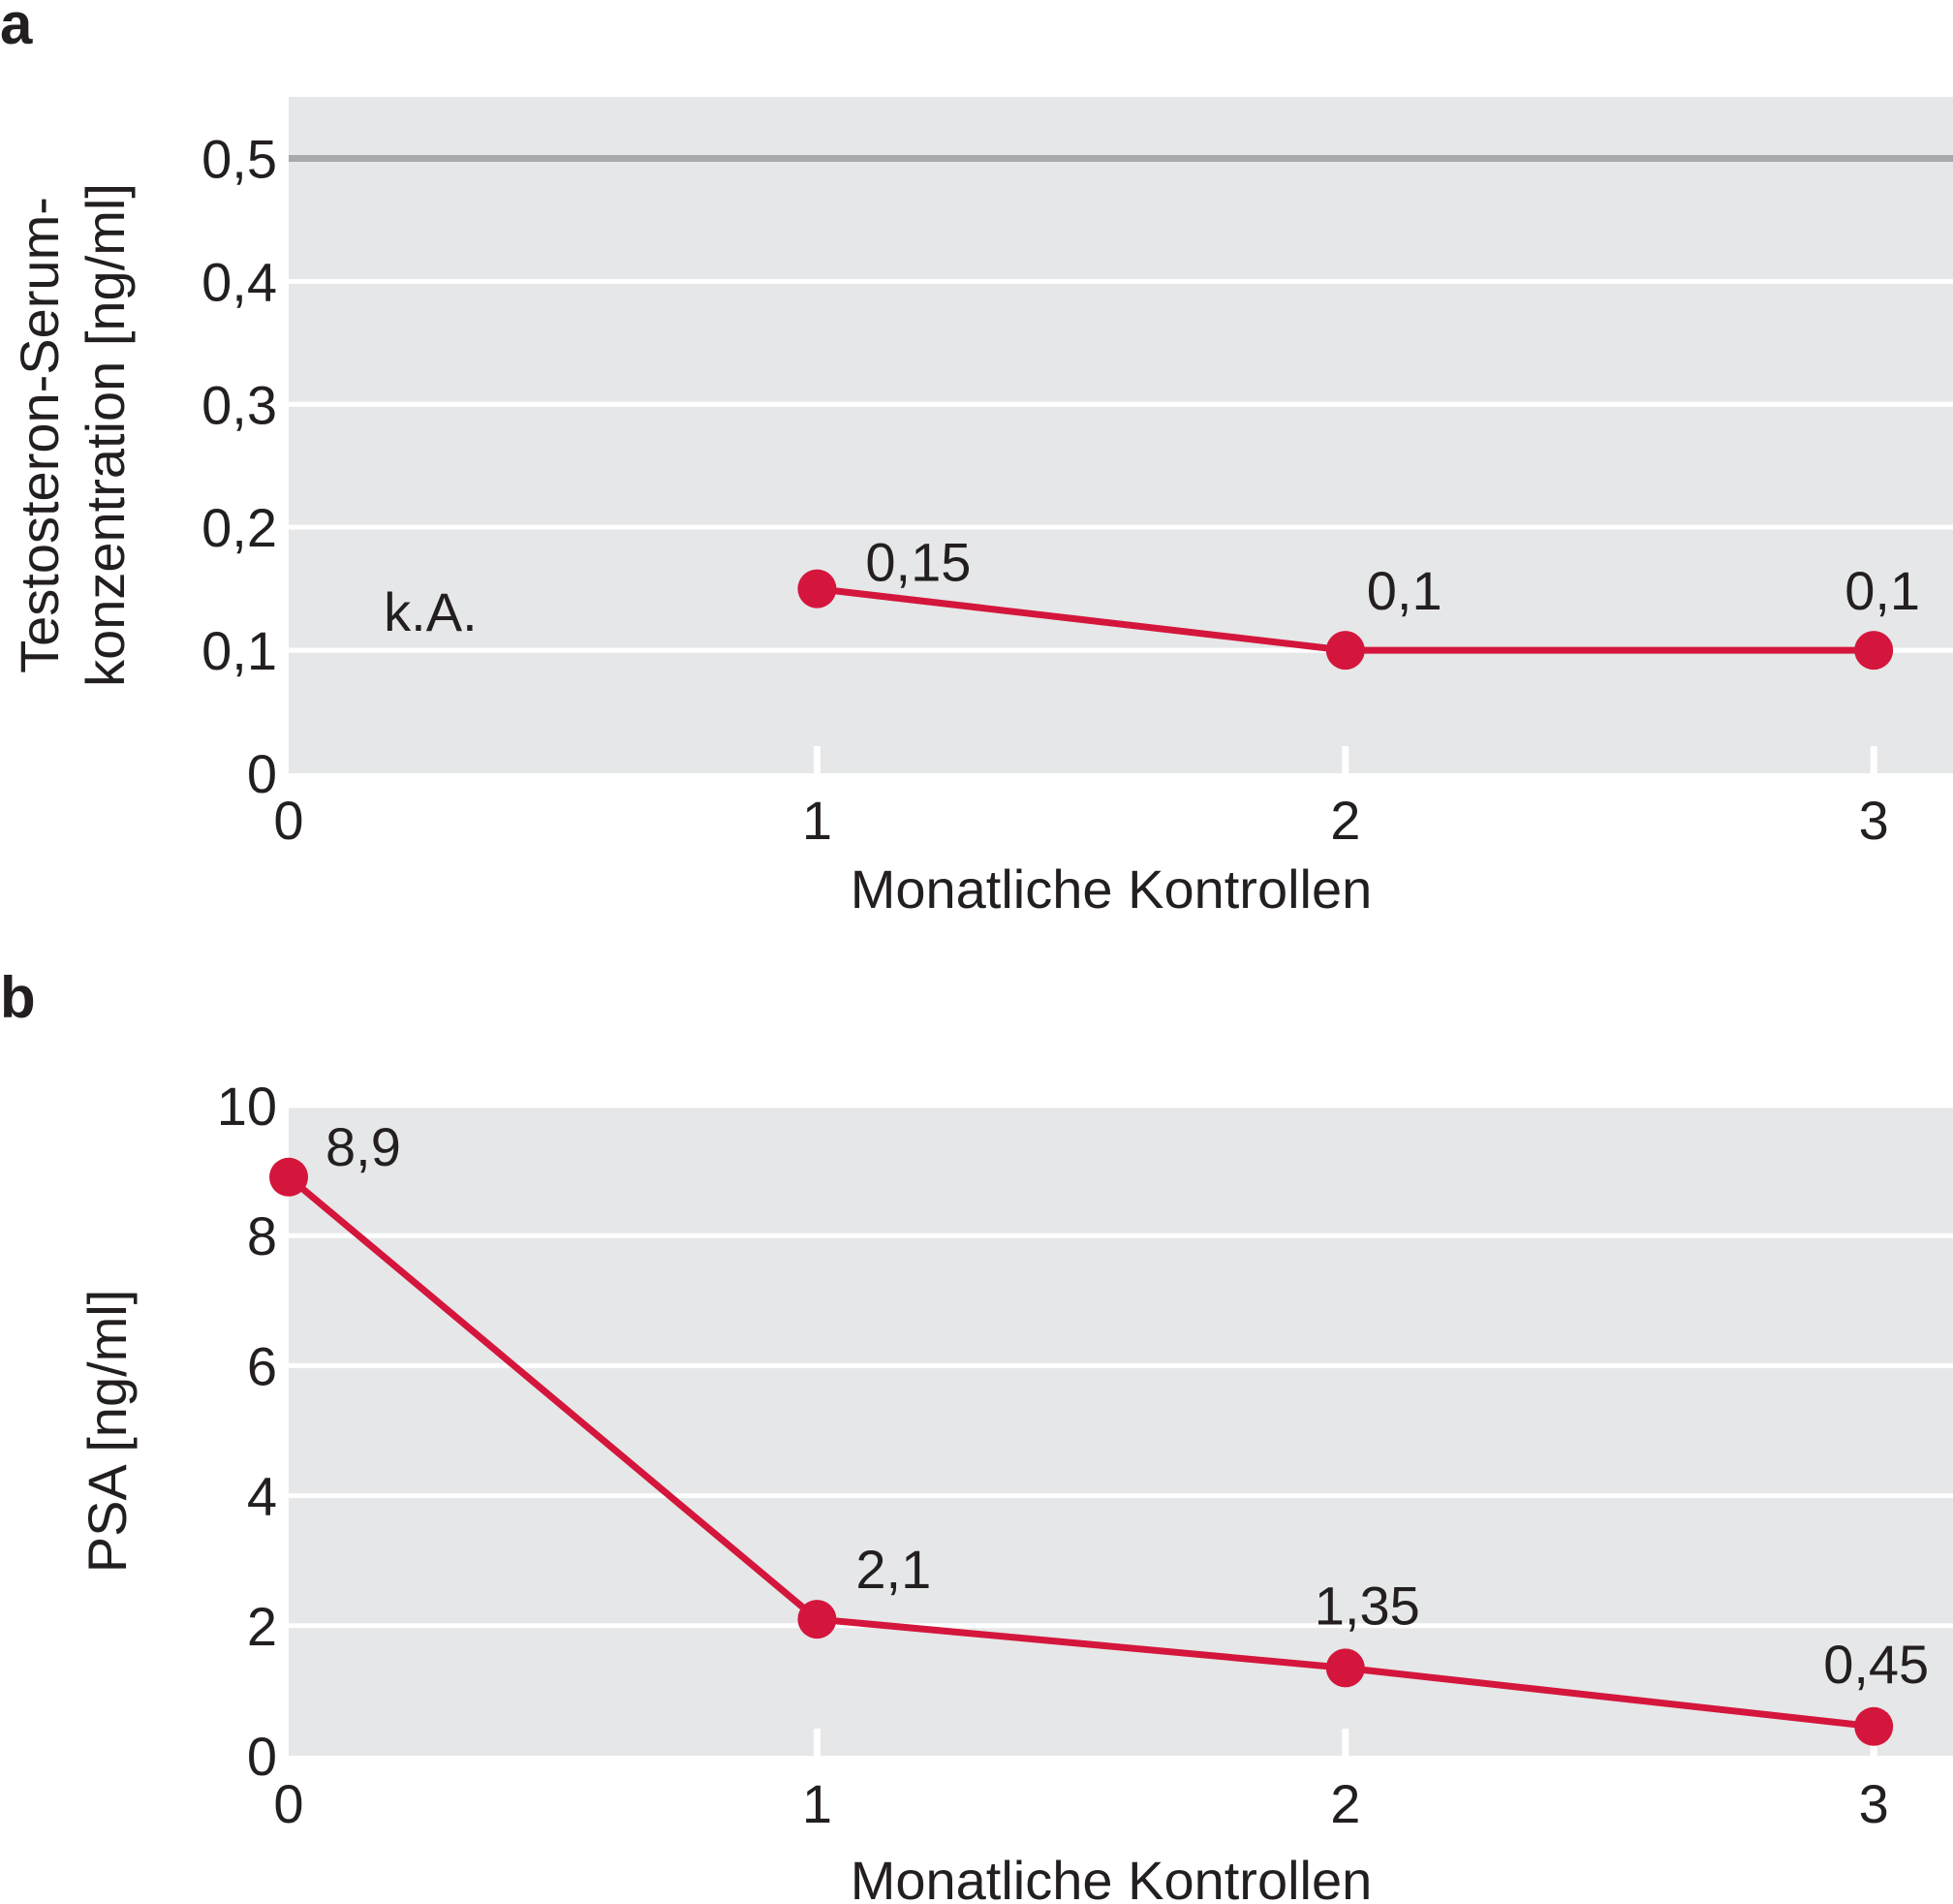  What do you see at coordinates (1112, 889) in the screenshot?
I see `panel-a-x-axis-title: Monatliche Kontrollen` at bounding box center [1112, 889].